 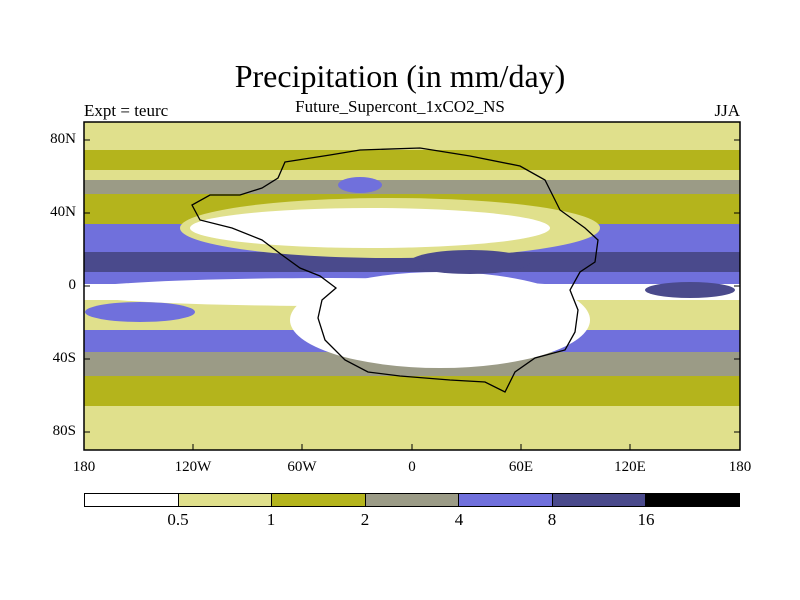 I want to click on x-tick-label: 60W, so click(x=302, y=467).